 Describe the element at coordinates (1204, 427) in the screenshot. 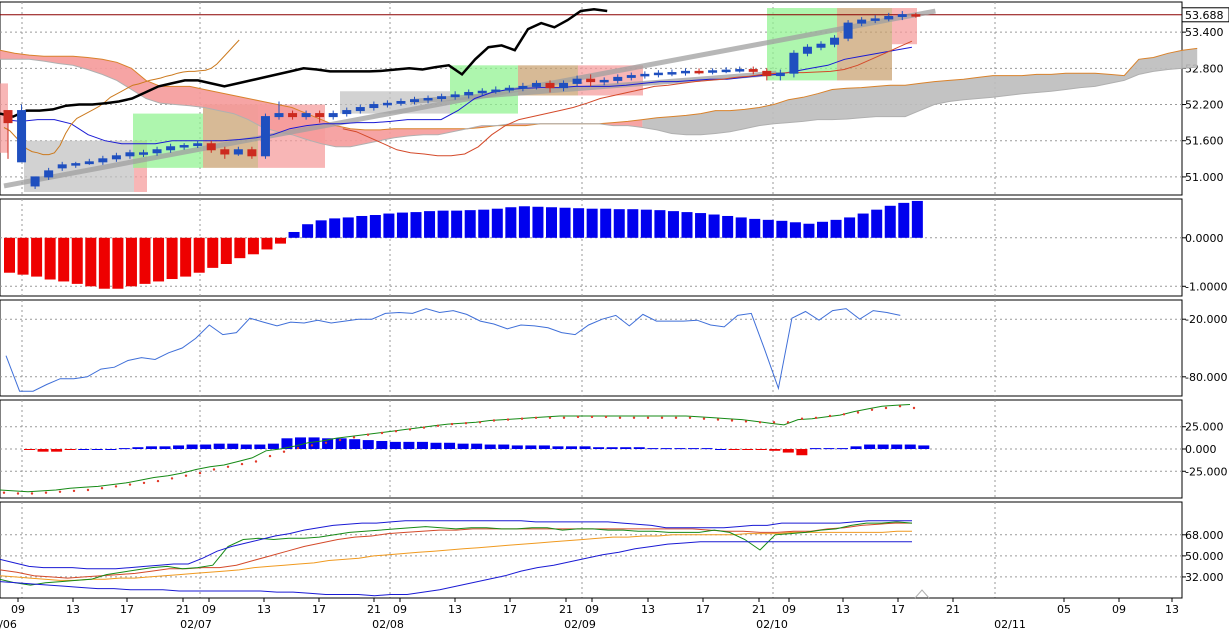

I see `macd-tick-label: 25.000` at that location.